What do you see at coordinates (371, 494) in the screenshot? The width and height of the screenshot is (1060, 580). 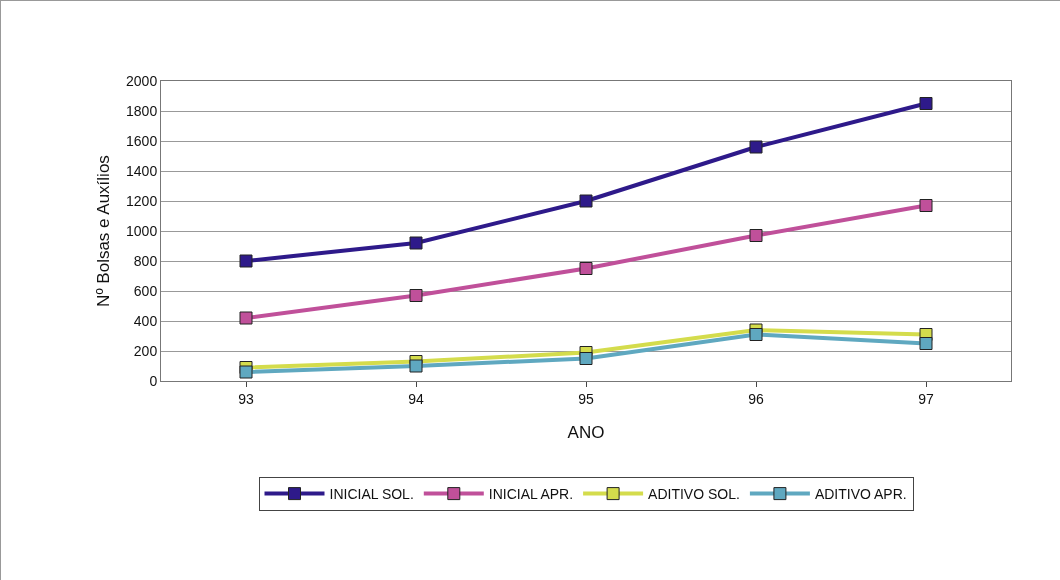 I see `legend-label: INICIAL SOL.` at bounding box center [371, 494].